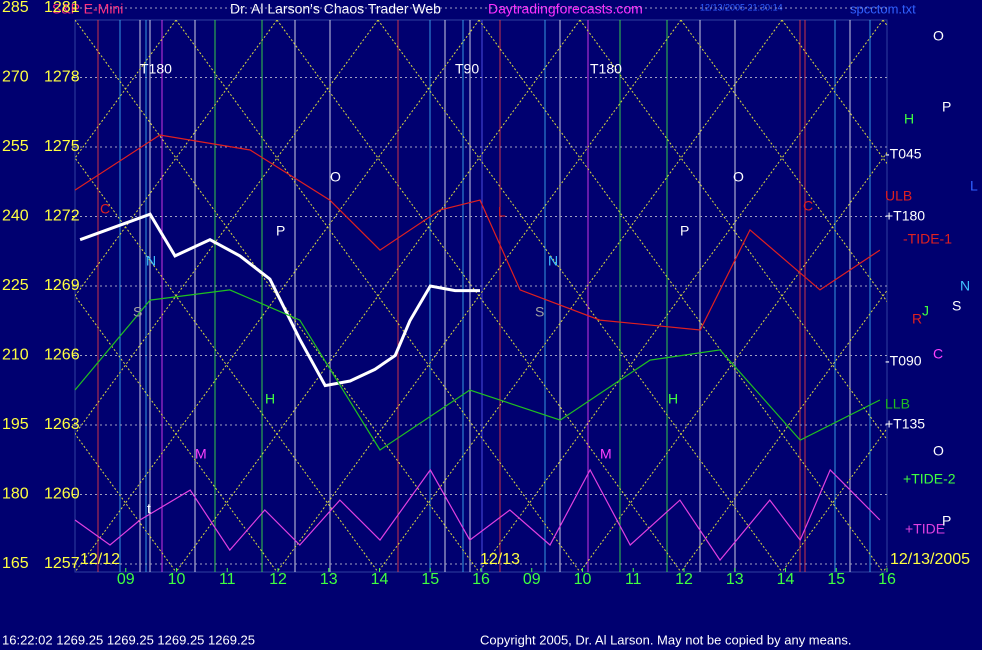 The image size is (982, 650). What do you see at coordinates (905, 424) in the screenshot?
I see `annotation: +T135` at bounding box center [905, 424].